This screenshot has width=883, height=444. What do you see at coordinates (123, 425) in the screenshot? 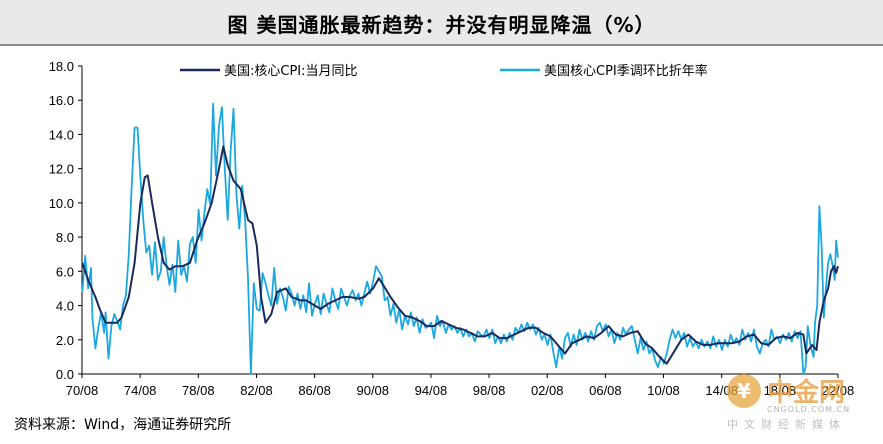
I see `source-note: 资料来源：Wind，海通证券研究所` at bounding box center [123, 425].